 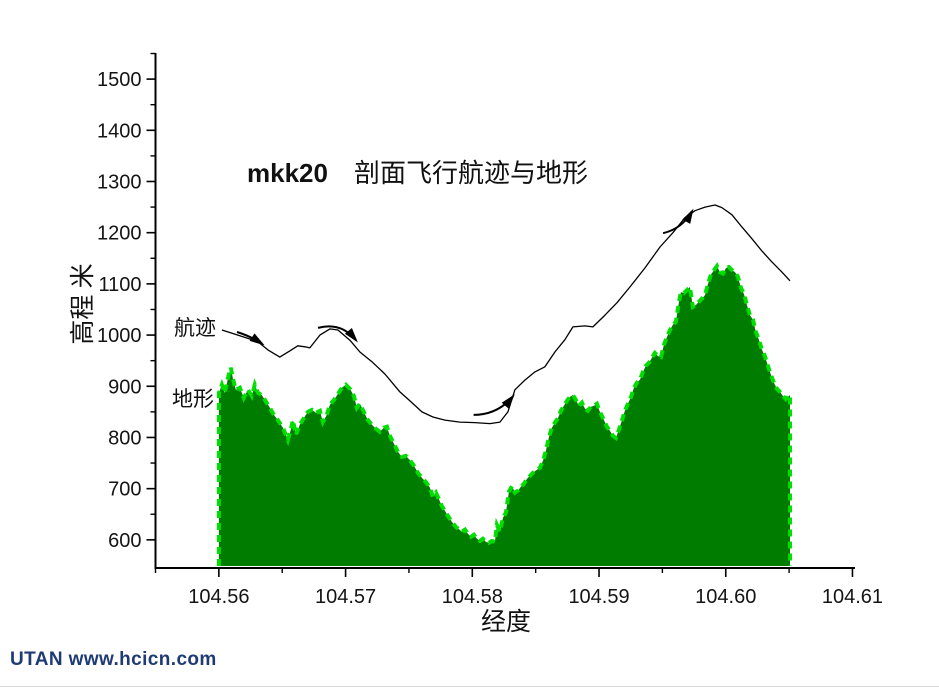 I want to click on watermark-text: UTAN www.hcicn.com, so click(x=113, y=659).